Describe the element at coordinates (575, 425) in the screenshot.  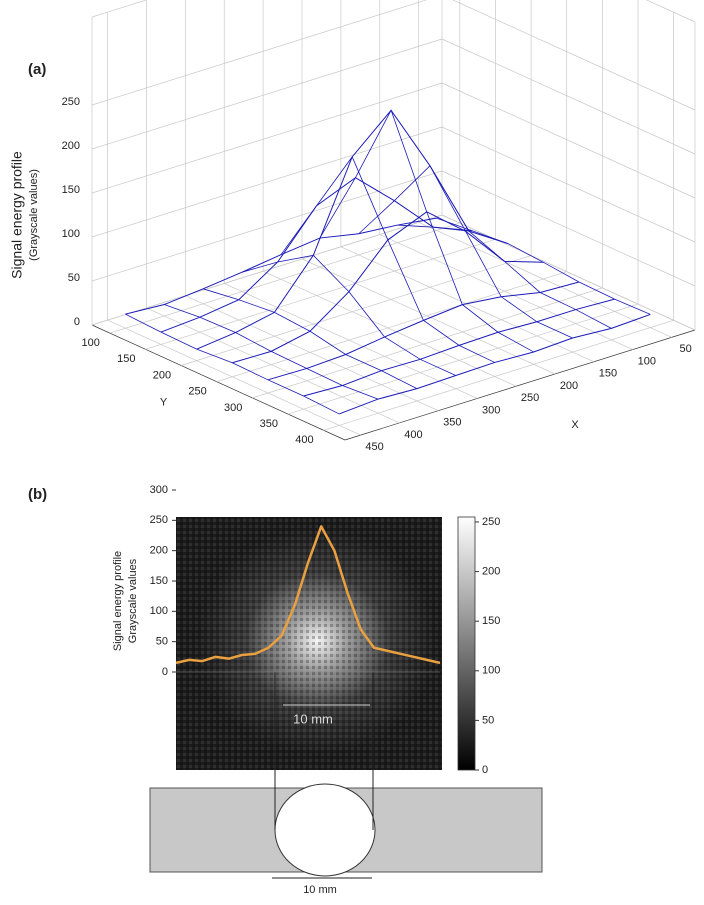
I see `x-axis-label: X` at that location.